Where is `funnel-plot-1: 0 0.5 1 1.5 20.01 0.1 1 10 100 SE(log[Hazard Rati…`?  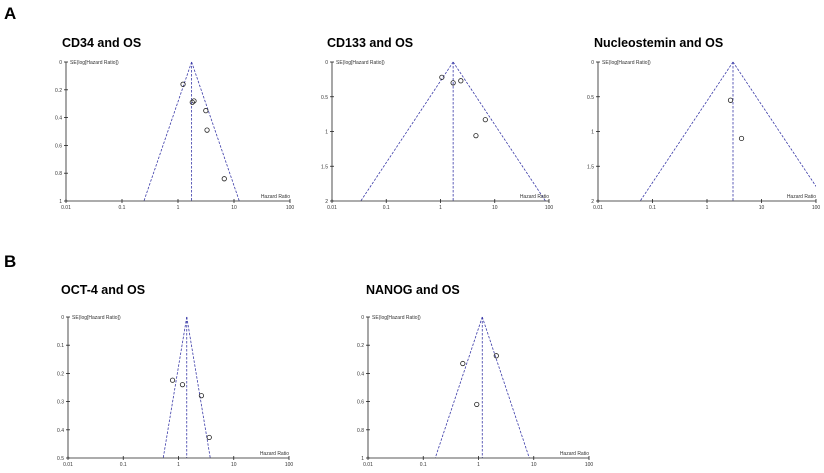
funnel-plot-1: 0 0.5 1 1.5 20.01 0.1 1 10 100 SE(log[Hazard Rati… is located at coordinates (437, 135).